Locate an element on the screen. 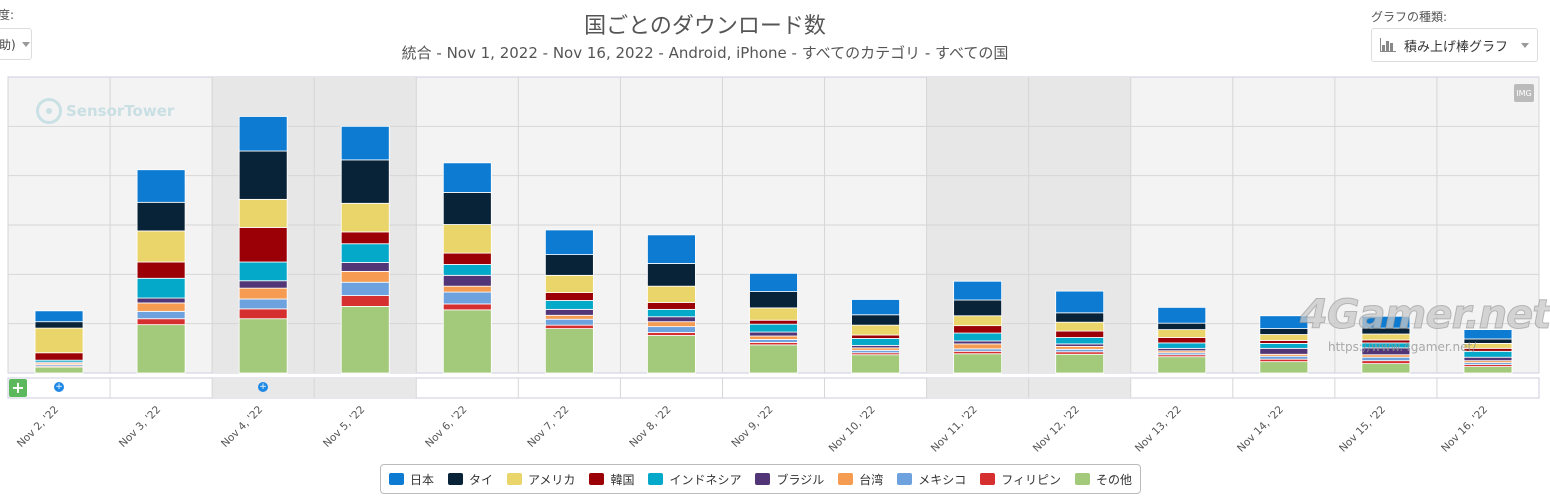  legend-item: 韓国 is located at coordinates (611, 479).